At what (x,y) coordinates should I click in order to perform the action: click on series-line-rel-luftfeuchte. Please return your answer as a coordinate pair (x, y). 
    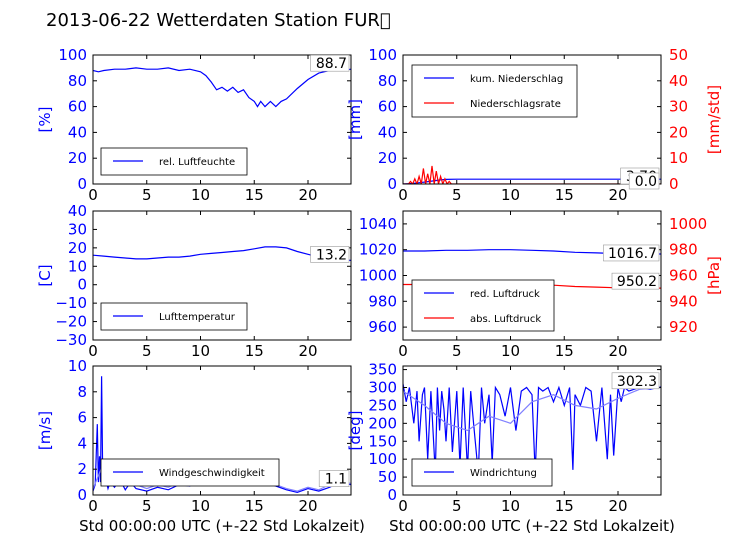
    Looking at the image, I should click on (222, 87).